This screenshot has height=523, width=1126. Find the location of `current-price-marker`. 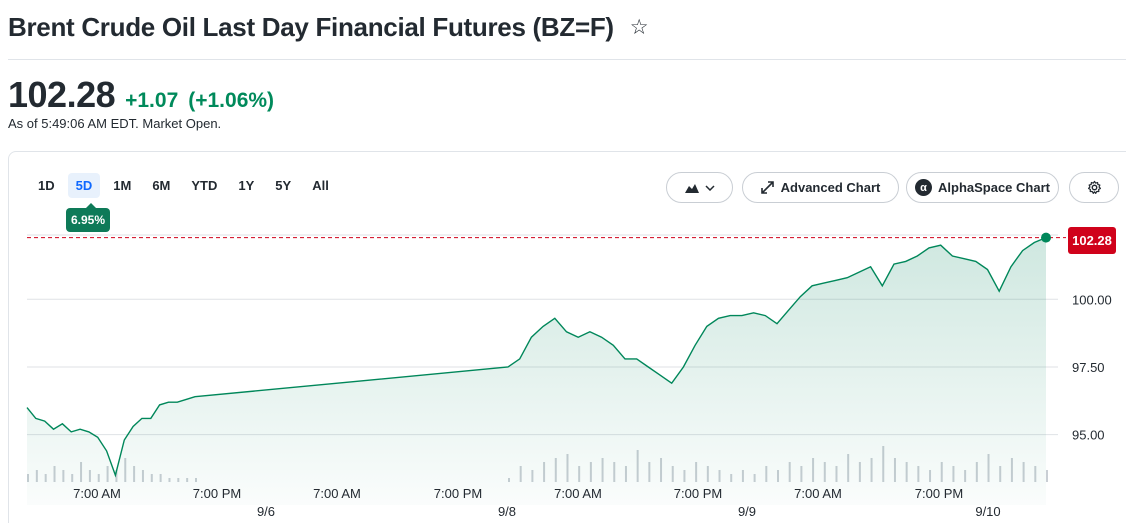

current-price-marker is located at coordinates (1046, 237).